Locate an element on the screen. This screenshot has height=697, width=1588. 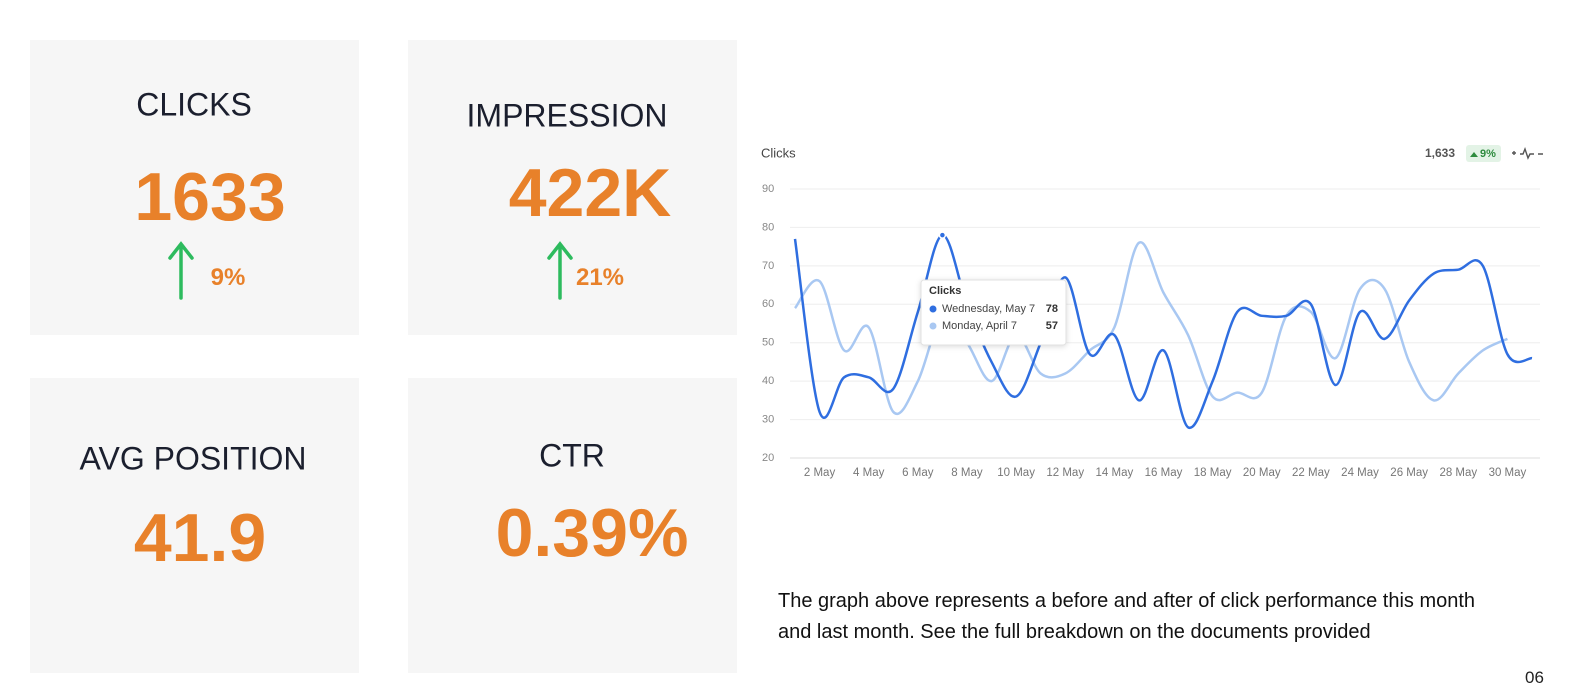
y-tick-label: 70 is located at coordinates (768, 266).